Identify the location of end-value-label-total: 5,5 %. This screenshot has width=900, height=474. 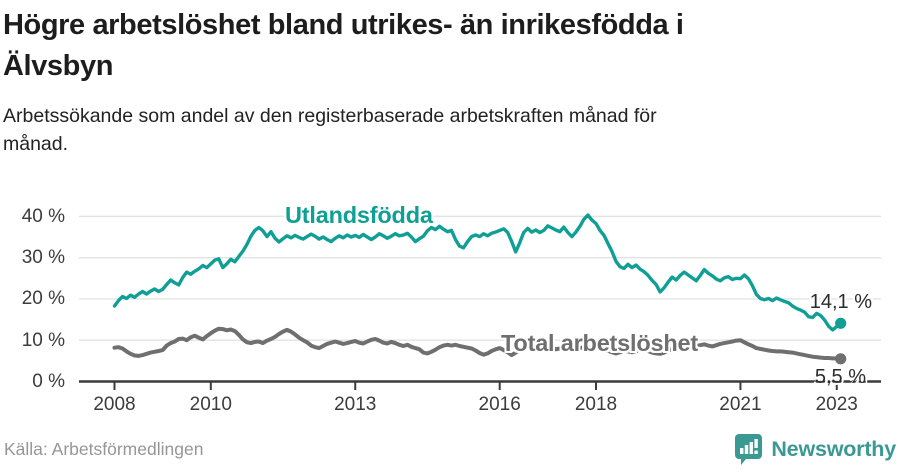
(840, 377).